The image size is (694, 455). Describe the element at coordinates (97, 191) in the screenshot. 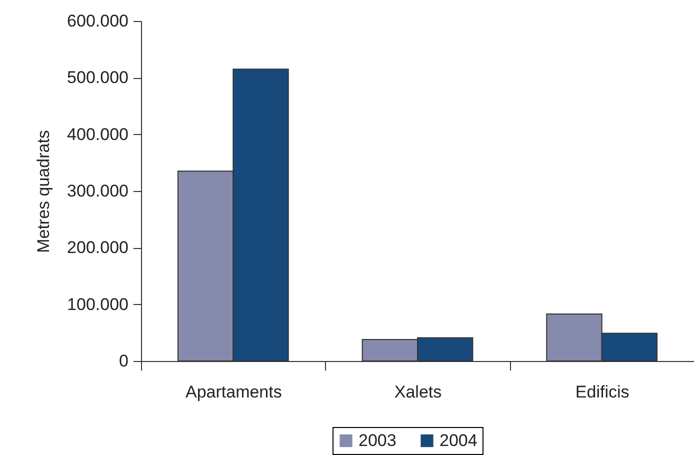

I see `y-tick-label: 300.000` at that location.